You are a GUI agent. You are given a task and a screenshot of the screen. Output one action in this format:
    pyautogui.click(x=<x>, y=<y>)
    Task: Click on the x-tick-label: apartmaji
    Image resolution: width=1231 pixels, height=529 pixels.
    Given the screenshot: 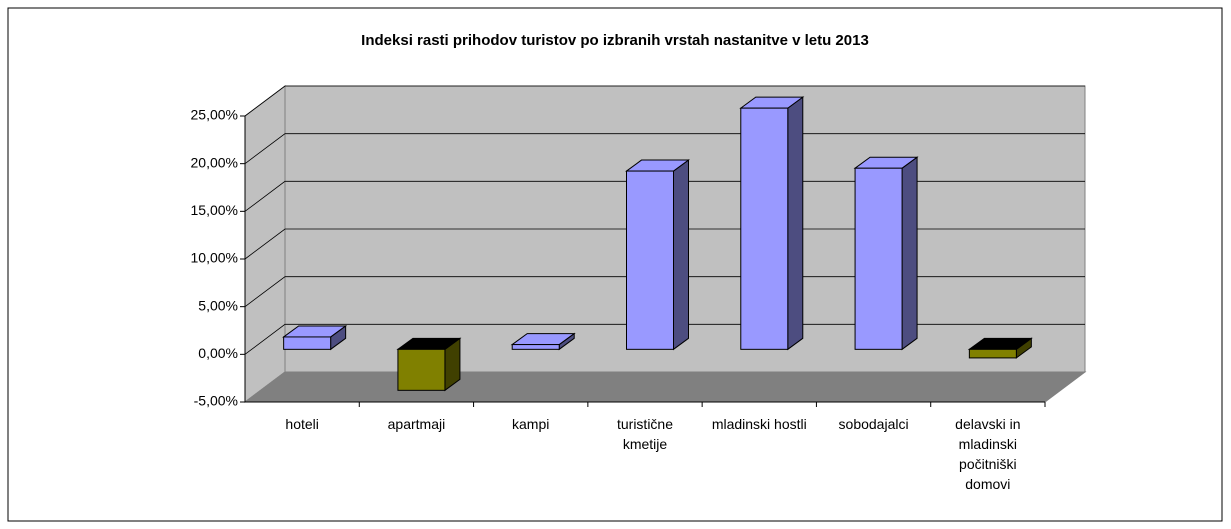 What is the action you would take?
    pyautogui.click(x=416, y=424)
    